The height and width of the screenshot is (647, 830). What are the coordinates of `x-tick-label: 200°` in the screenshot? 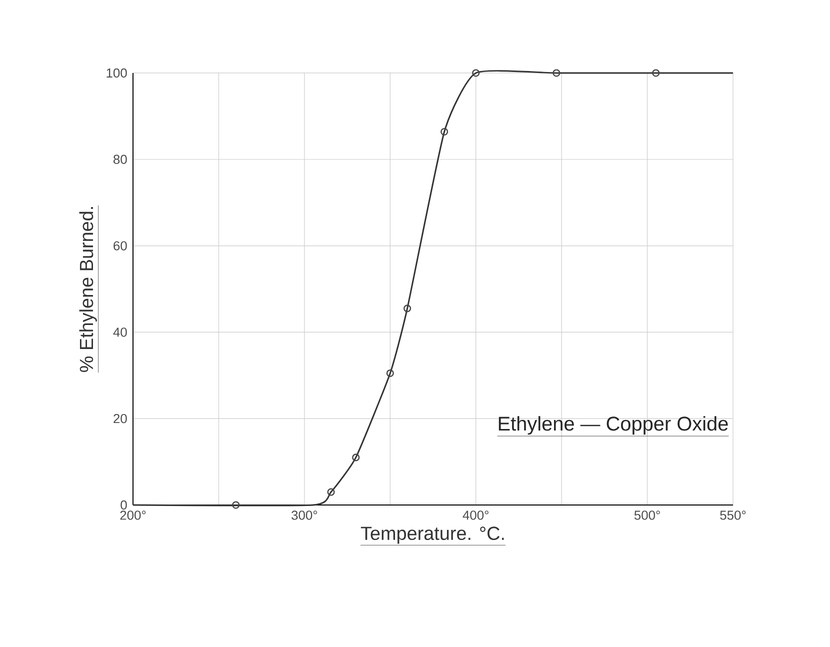 It's located at (133, 515).